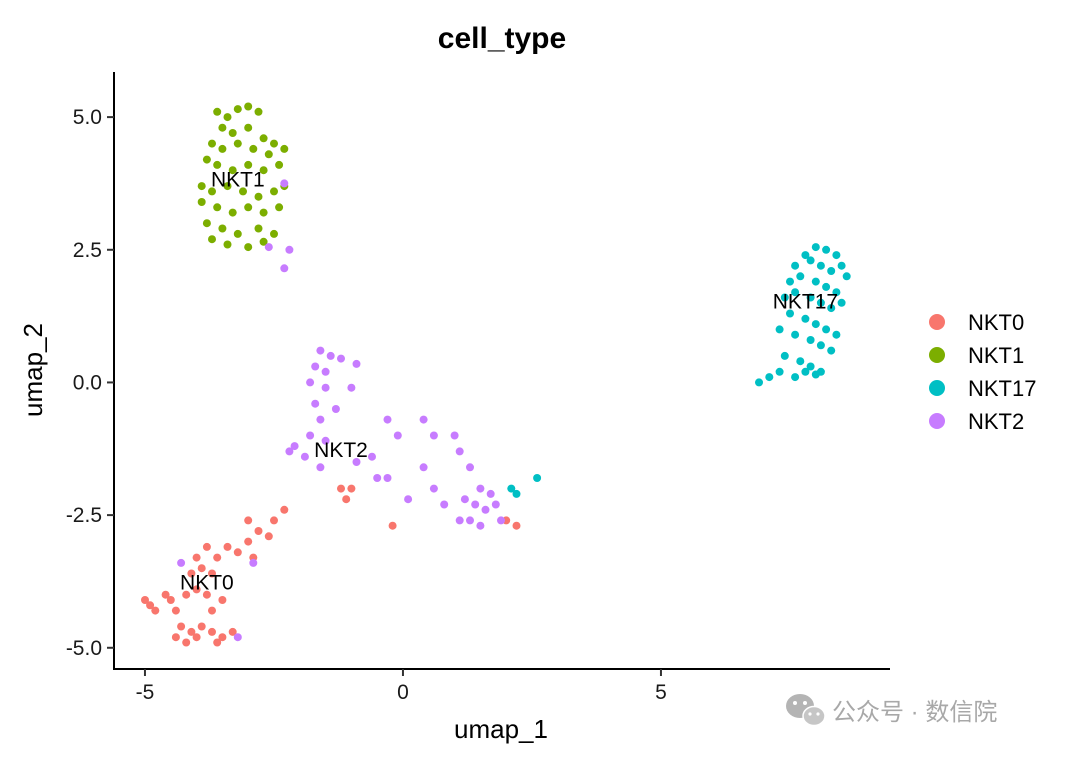 Image resolution: width=1080 pixels, height=758 pixels. I want to click on watermark: 公众号 · 数信院, so click(891, 710).